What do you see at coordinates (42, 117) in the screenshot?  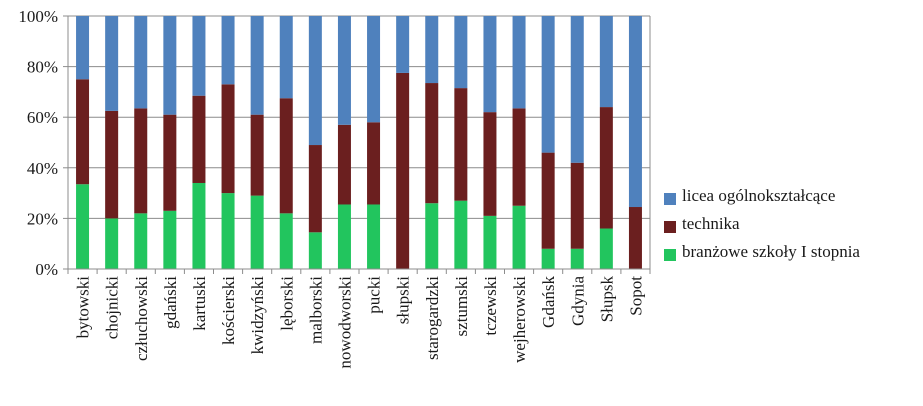 I see `y-tick-label: 60%` at bounding box center [42, 117].